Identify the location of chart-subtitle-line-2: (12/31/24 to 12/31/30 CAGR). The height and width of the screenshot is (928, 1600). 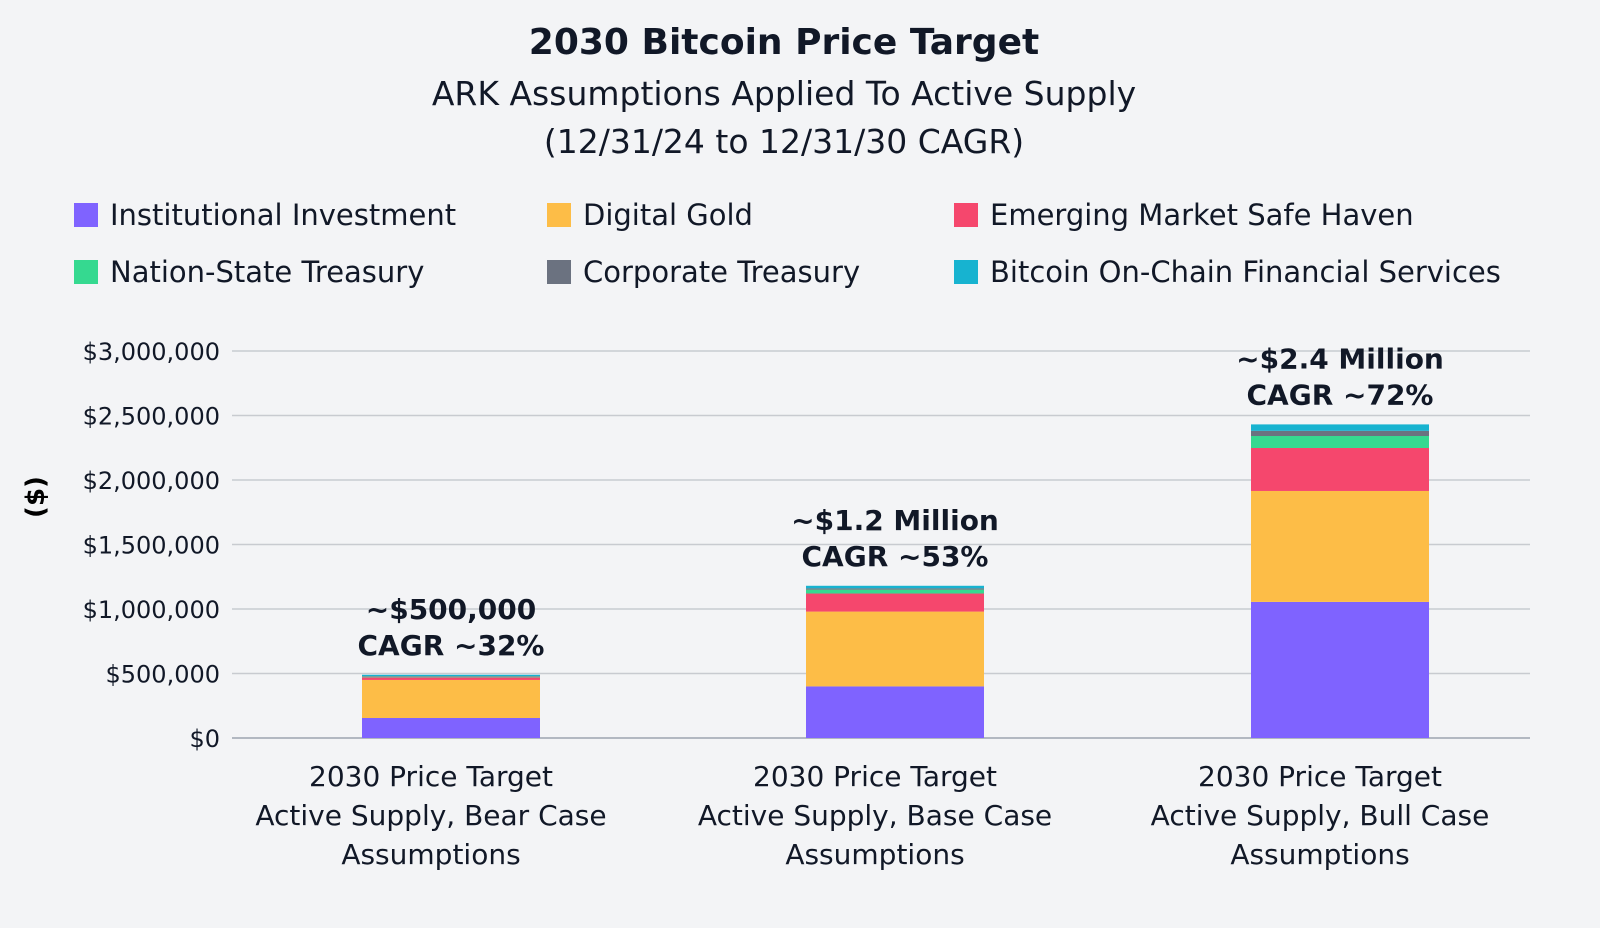
(784, 141).